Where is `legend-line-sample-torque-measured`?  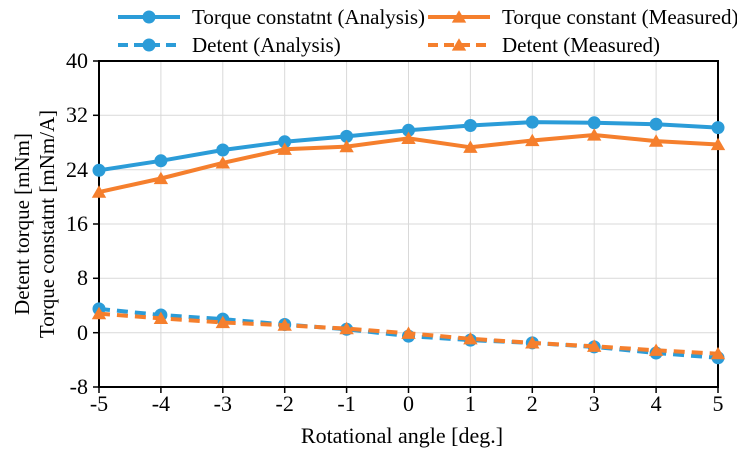 legend-line-sample-torque-measured is located at coordinates (459, 16).